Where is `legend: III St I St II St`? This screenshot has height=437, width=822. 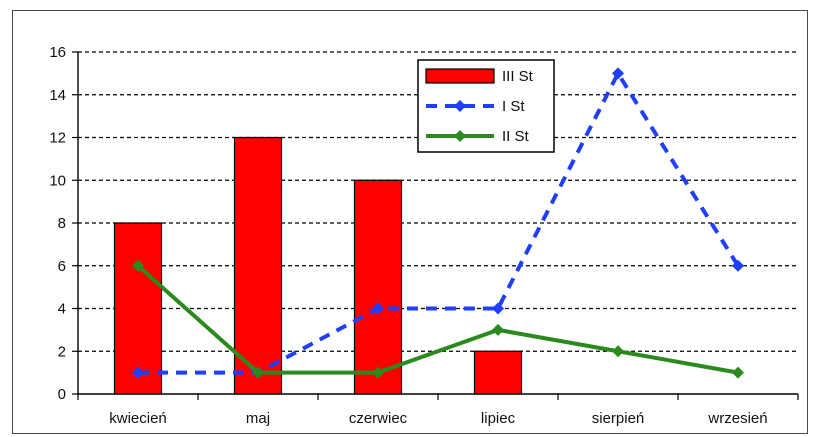
legend: III St I St II St is located at coordinates (486, 106).